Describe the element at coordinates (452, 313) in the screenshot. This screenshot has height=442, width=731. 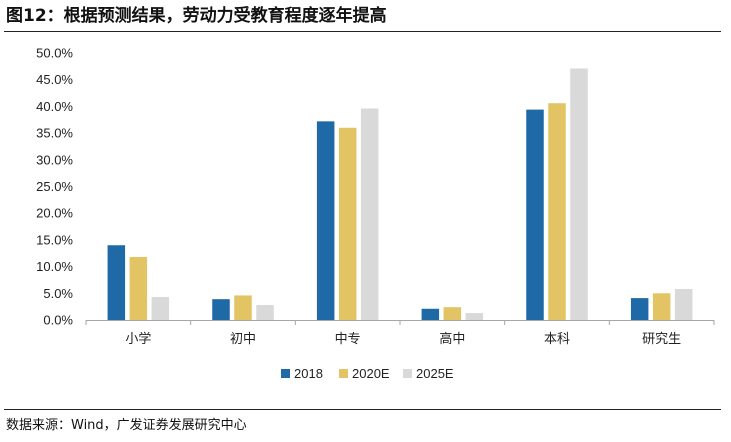
I see `bar-2020E-高中` at that location.